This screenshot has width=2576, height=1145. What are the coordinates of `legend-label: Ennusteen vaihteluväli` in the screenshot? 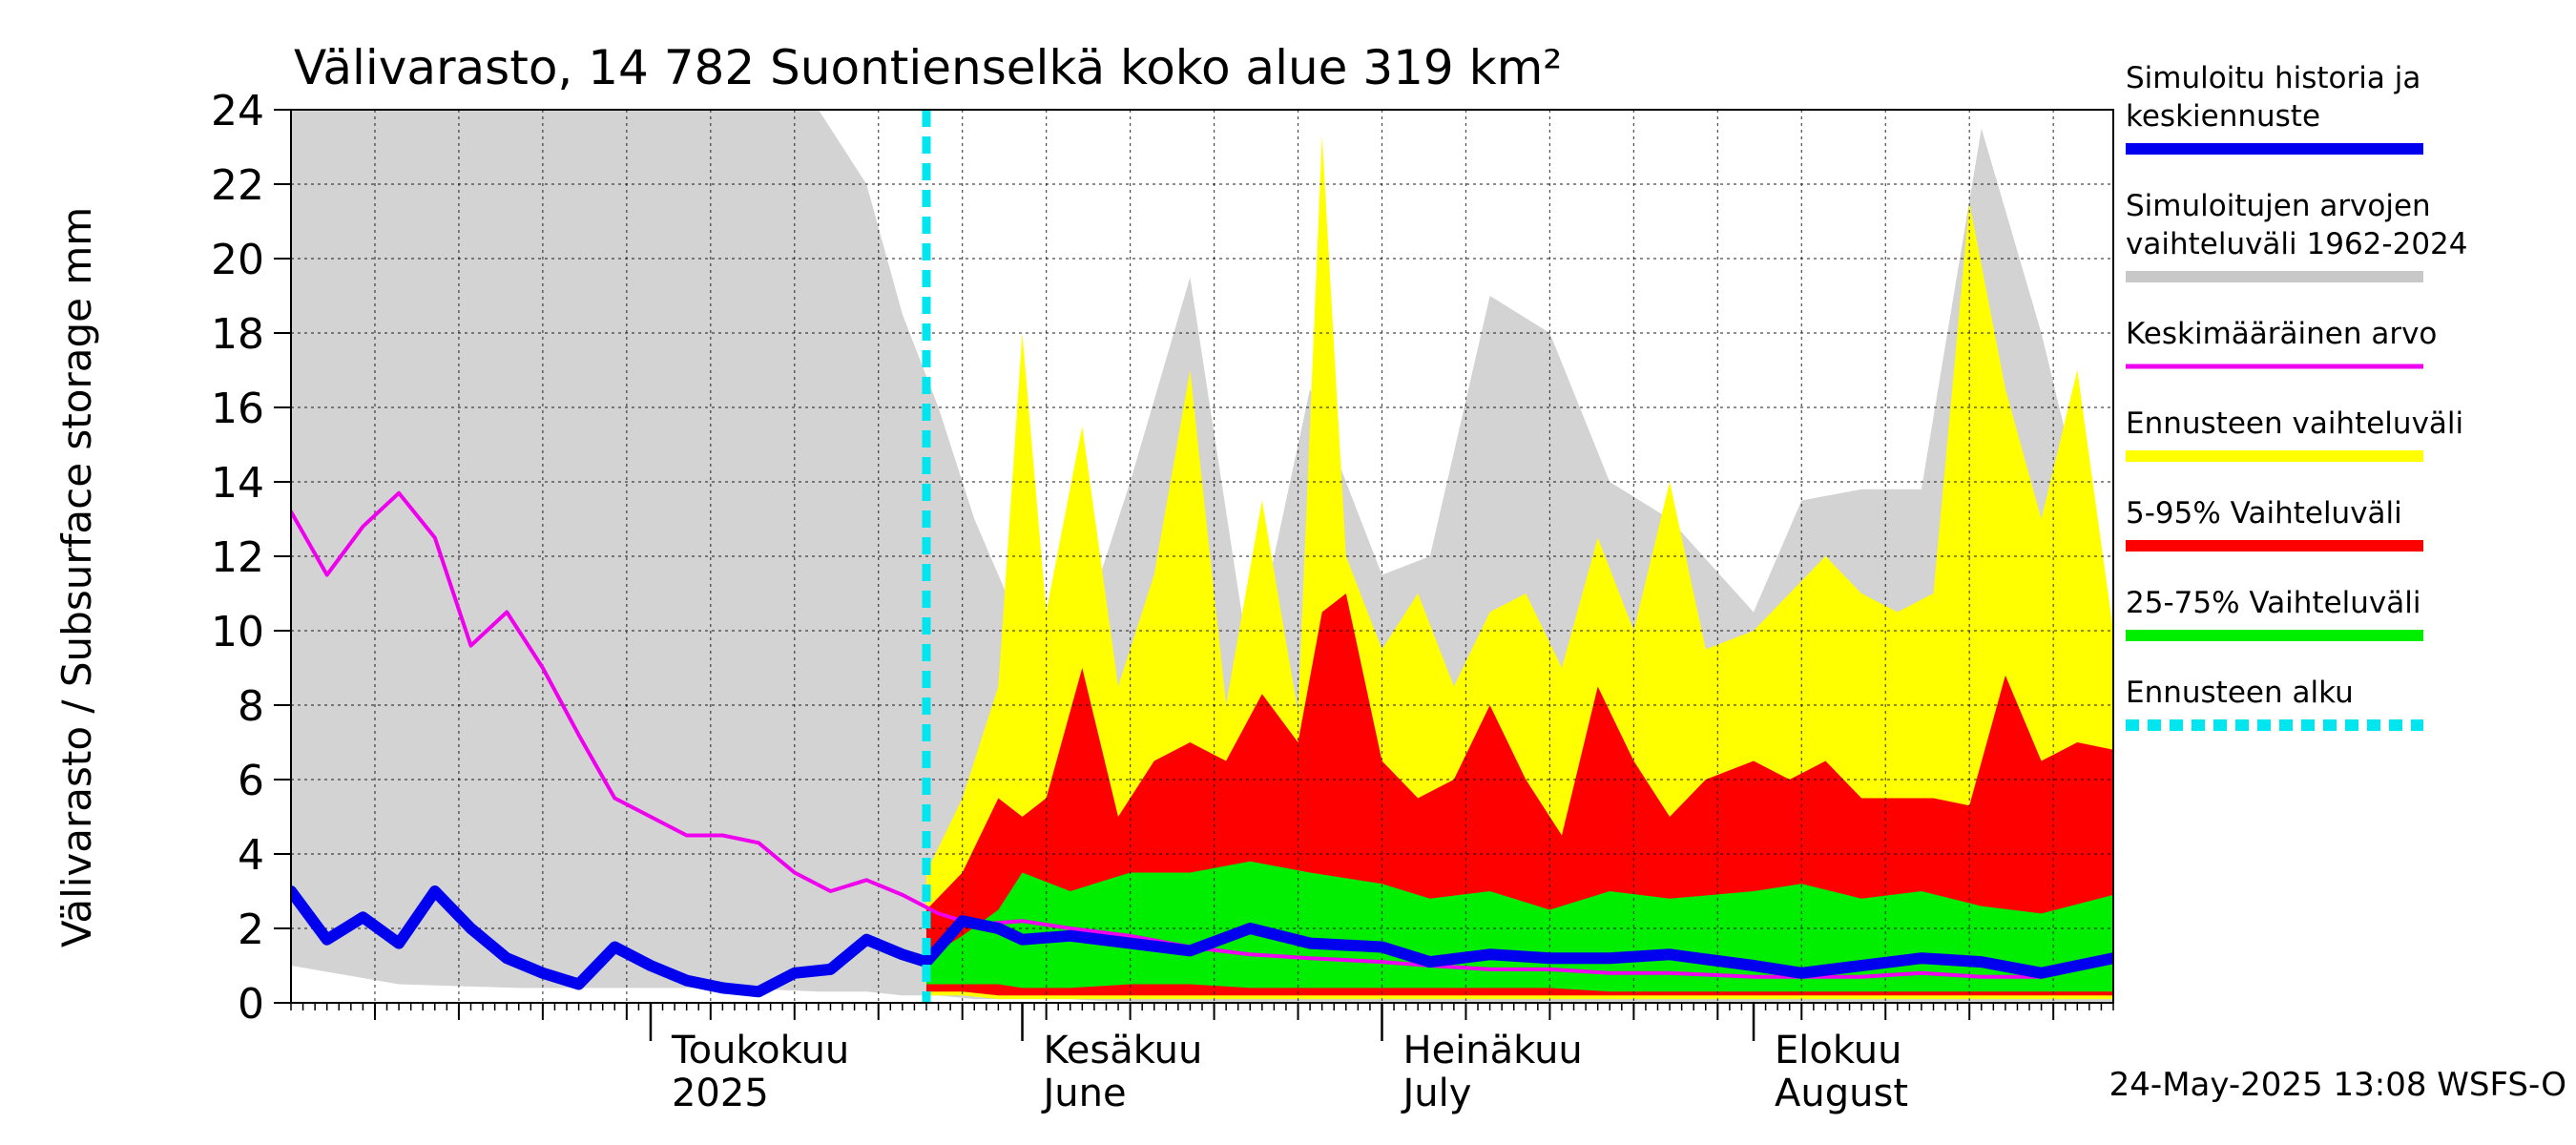 It's located at (2294, 423).